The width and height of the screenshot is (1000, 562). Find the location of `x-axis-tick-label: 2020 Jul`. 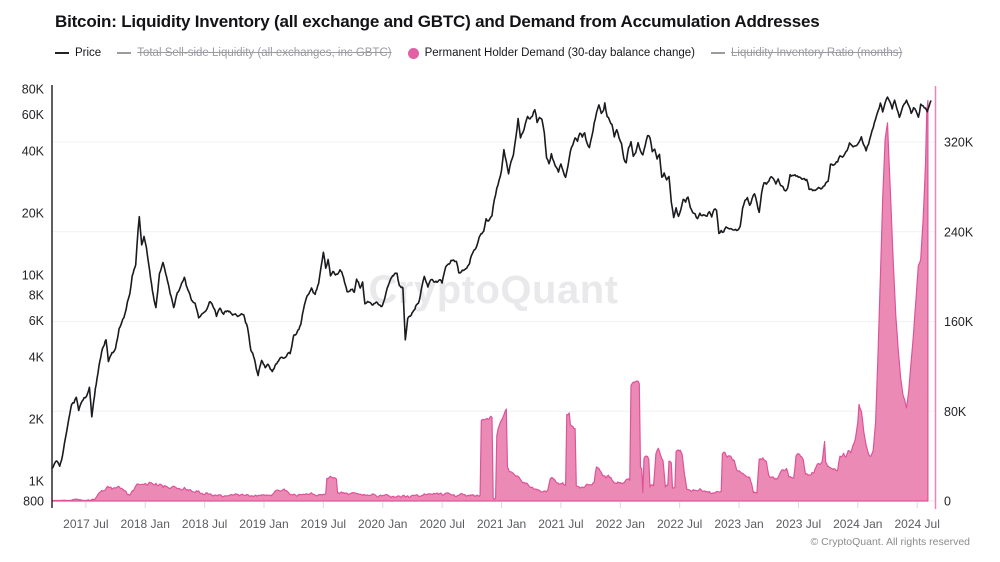

x-axis-tick-label: 2020 Jul is located at coordinates (441, 524).